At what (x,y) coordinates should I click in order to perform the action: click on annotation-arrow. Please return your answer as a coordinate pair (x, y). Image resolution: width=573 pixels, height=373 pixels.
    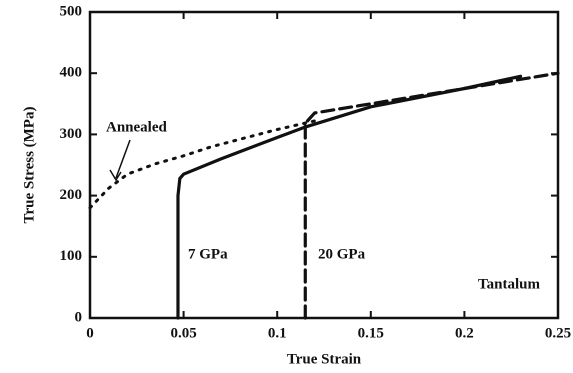
    Looking at the image, I should click on (120, 160).